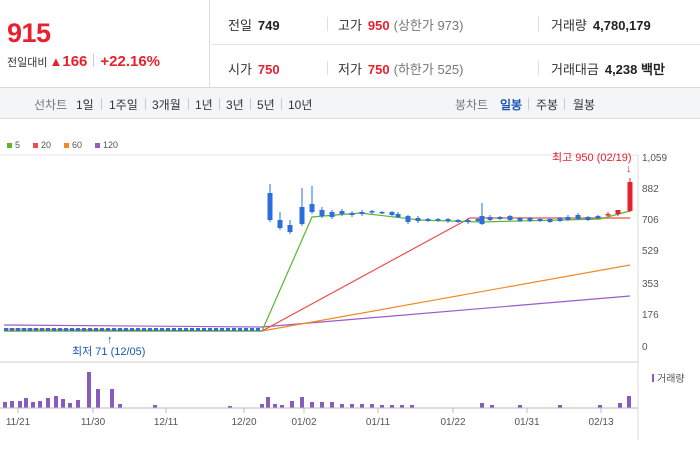  What do you see at coordinates (629, 169) in the screenshot?
I see `down-arrow-icon: ↓` at bounding box center [629, 169].